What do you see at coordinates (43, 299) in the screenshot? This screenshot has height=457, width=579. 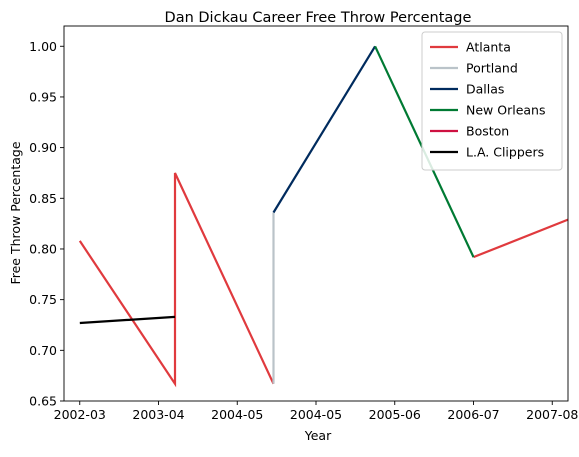 I see `y-tick-label: 0.75` at bounding box center [43, 299].